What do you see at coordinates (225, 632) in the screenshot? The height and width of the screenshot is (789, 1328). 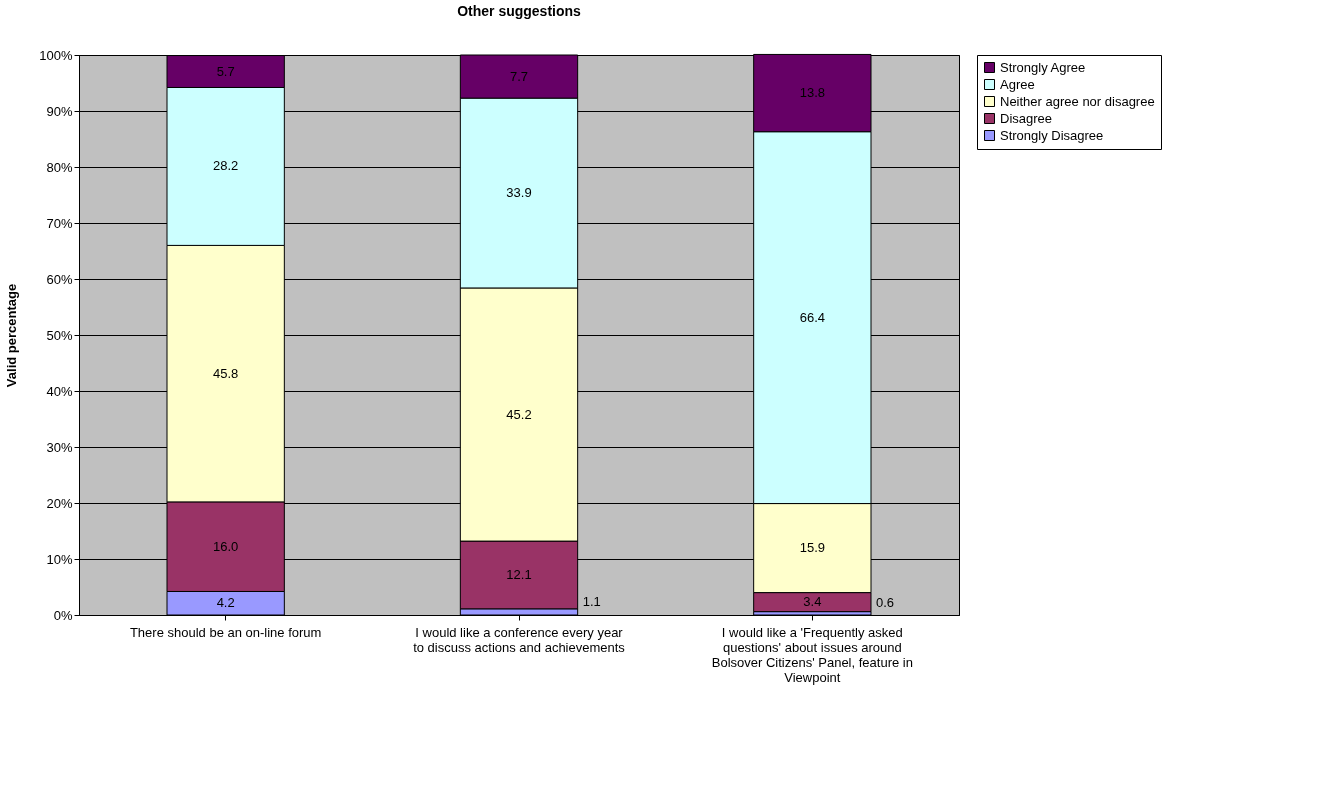 I see `x-tick-label: There should be an on-line forum` at bounding box center [225, 632].